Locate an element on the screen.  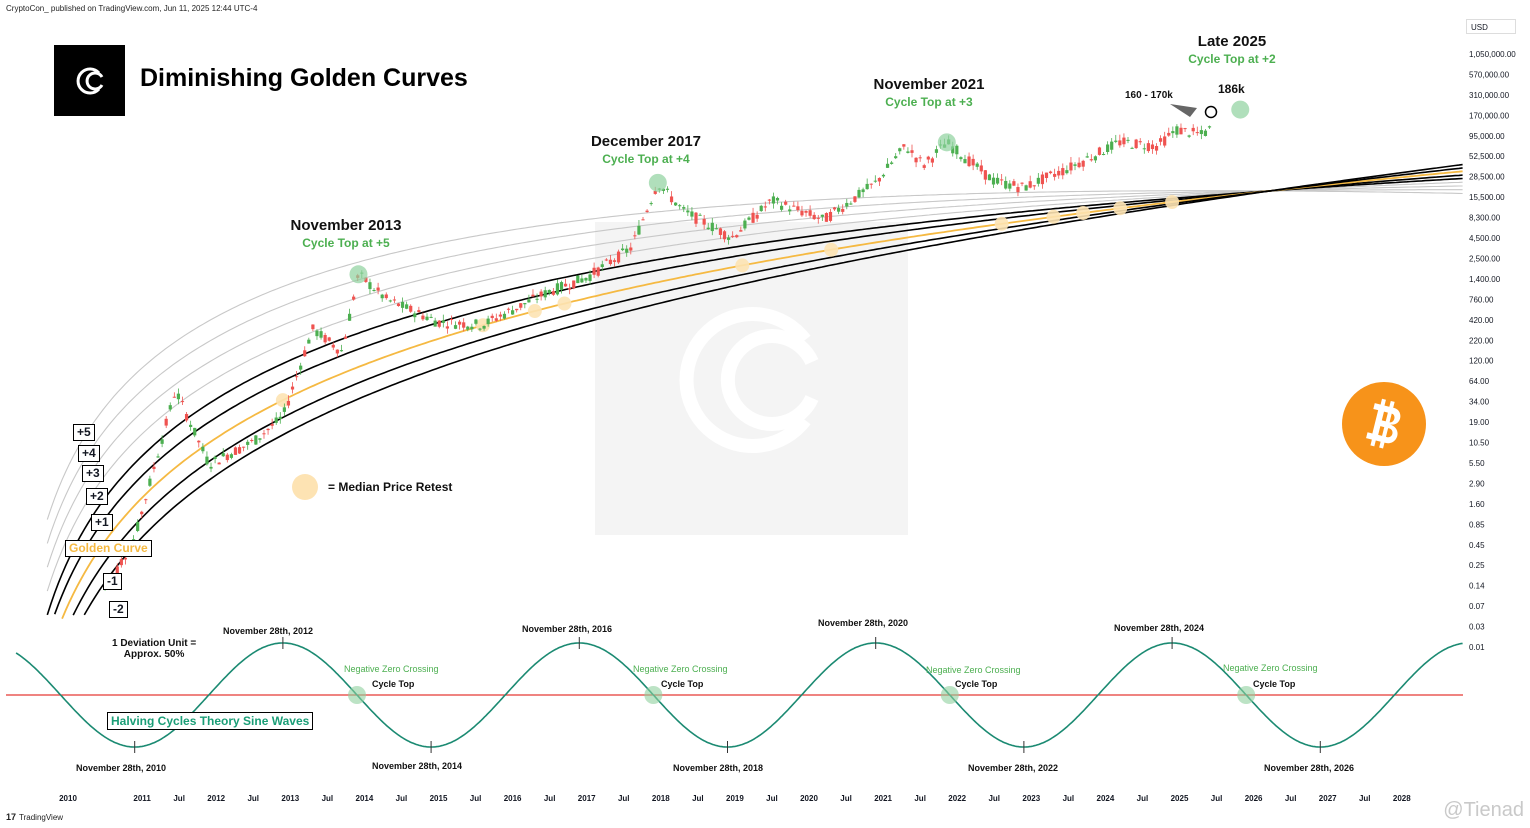
y-tick-label: 28,500.00 is located at coordinates (1487, 177).